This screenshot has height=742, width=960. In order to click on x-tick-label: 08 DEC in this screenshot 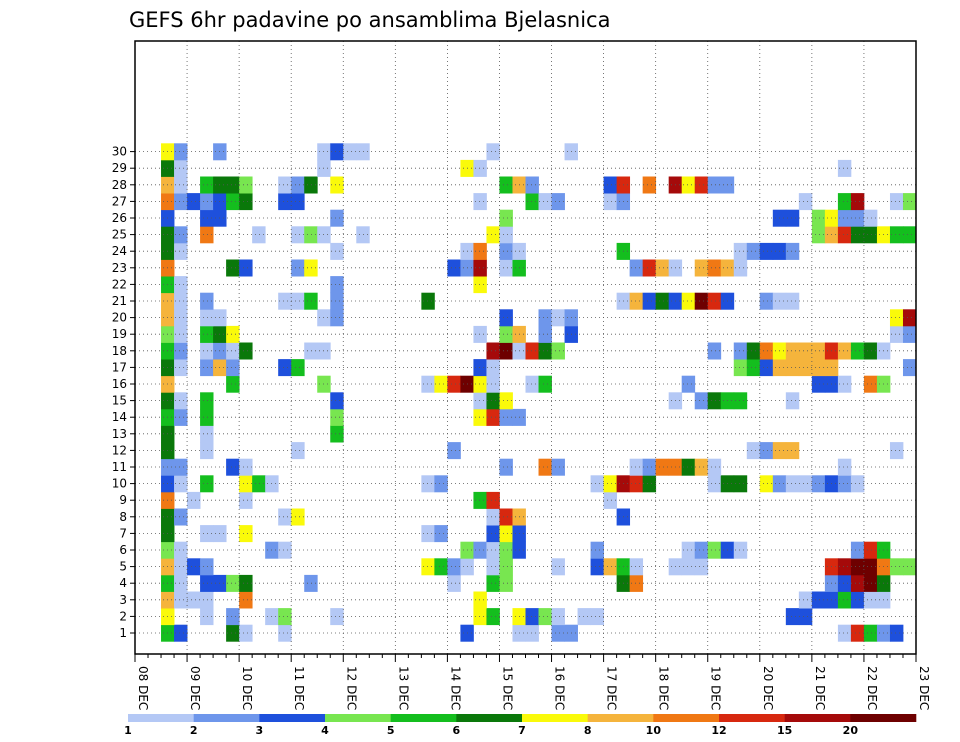, I will do `click(143, 688)`.